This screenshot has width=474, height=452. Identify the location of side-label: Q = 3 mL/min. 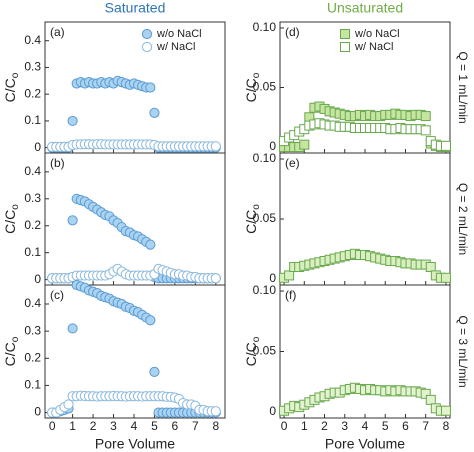
(463, 351).